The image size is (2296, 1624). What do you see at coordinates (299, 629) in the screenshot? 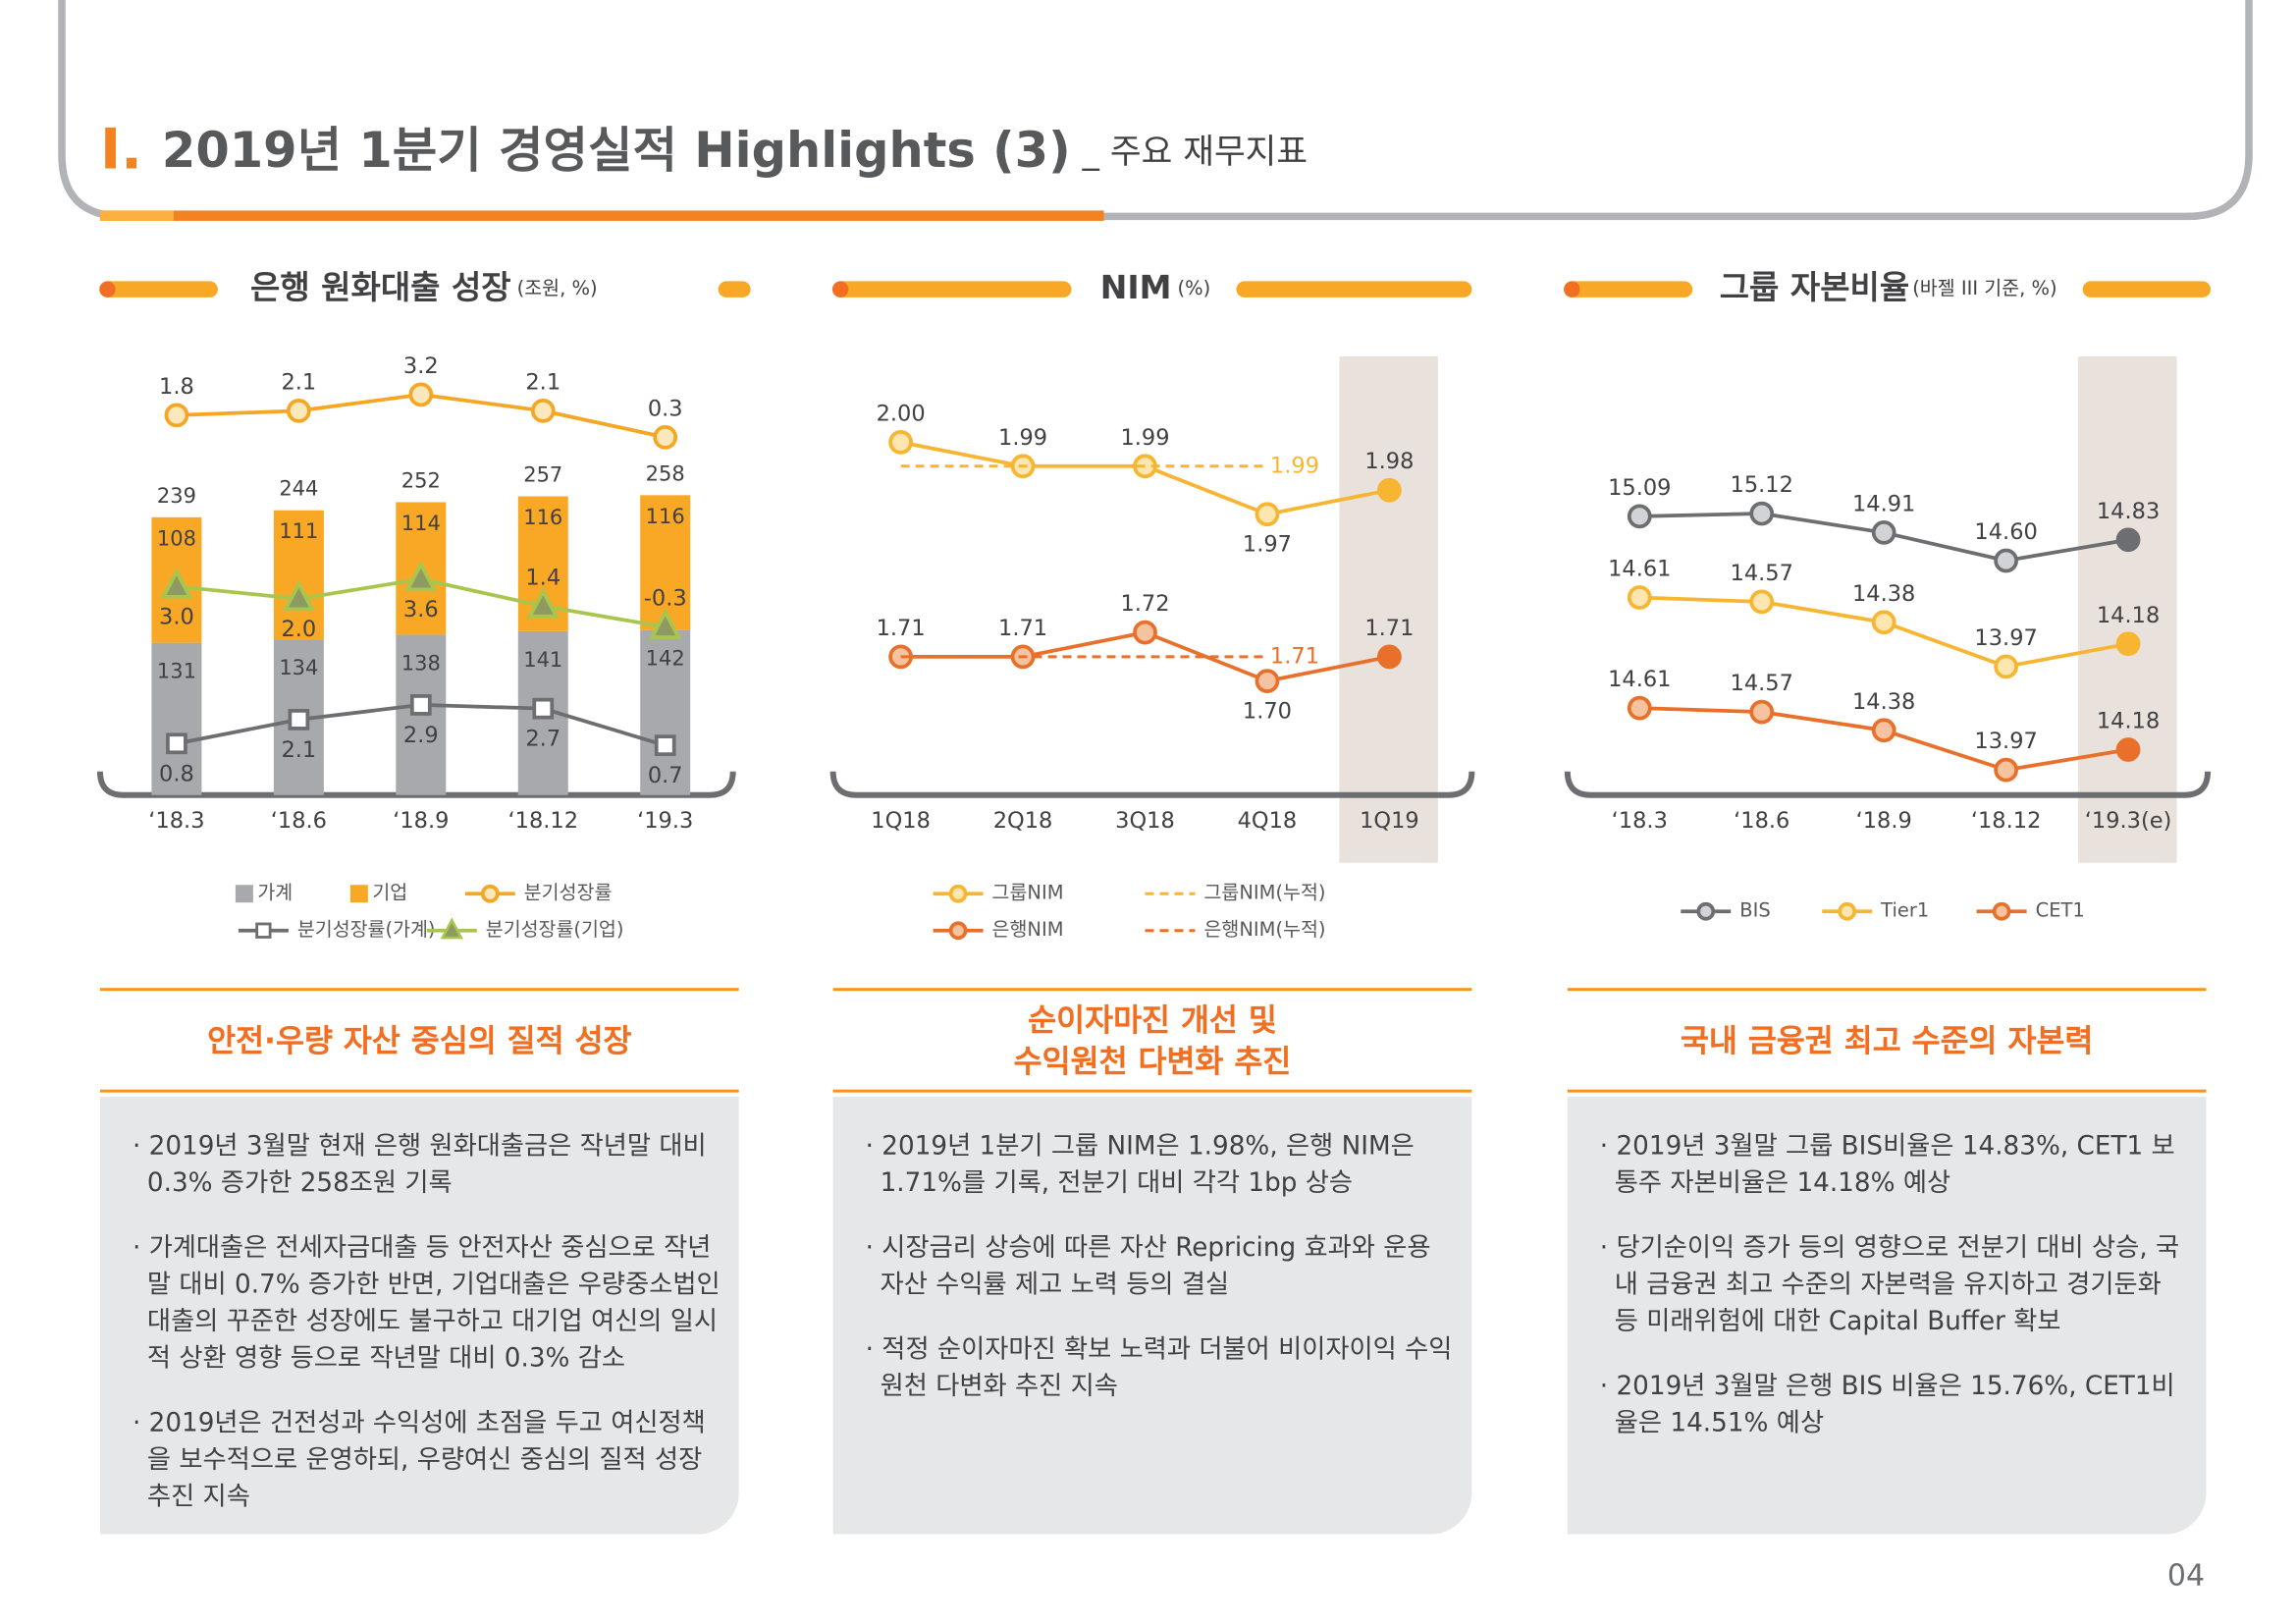
I see `value-label: 2.0` at bounding box center [299, 629].